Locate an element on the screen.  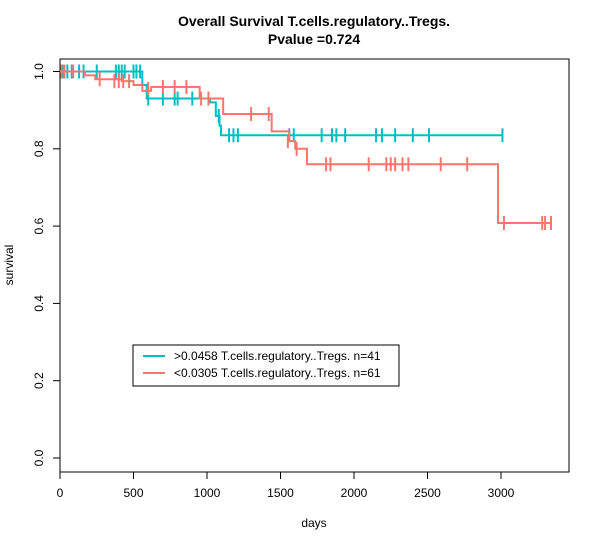
chart-subtitle: Pvalue =0.724 is located at coordinates (314, 39).